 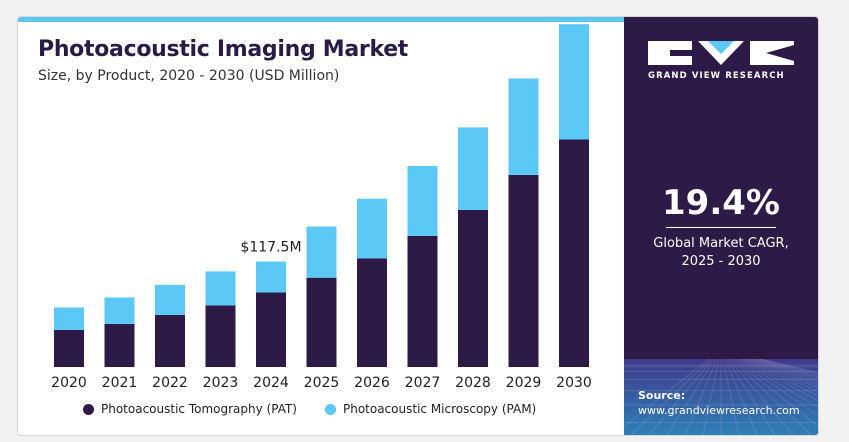 I want to click on bar-pat-2025, so click(x=321, y=322).